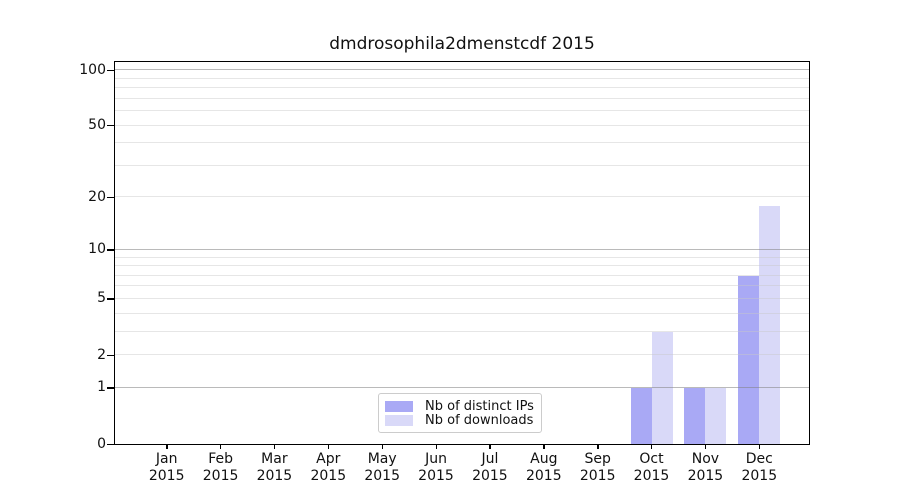 This screenshot has width=900, height=500. Describe the element at coordinates (399, 406) in the screenshot. I see `legend-swatch-distinct-ips` at that location.